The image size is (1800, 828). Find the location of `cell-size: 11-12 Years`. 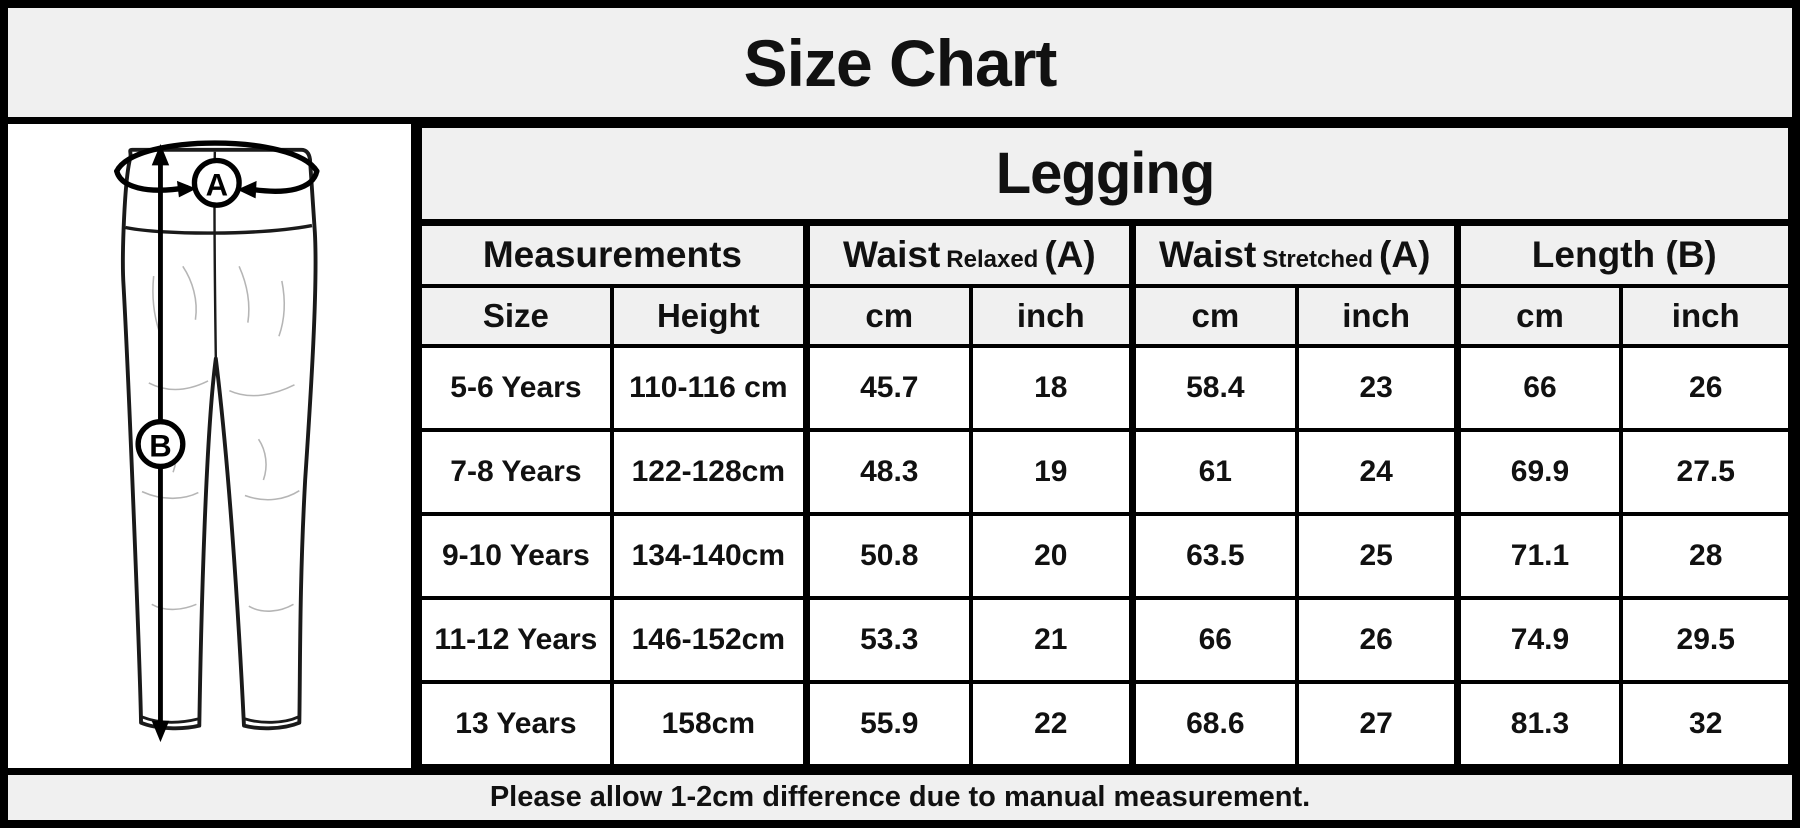

cell-size: 11-12 Years is located at coordinates (516, 640).